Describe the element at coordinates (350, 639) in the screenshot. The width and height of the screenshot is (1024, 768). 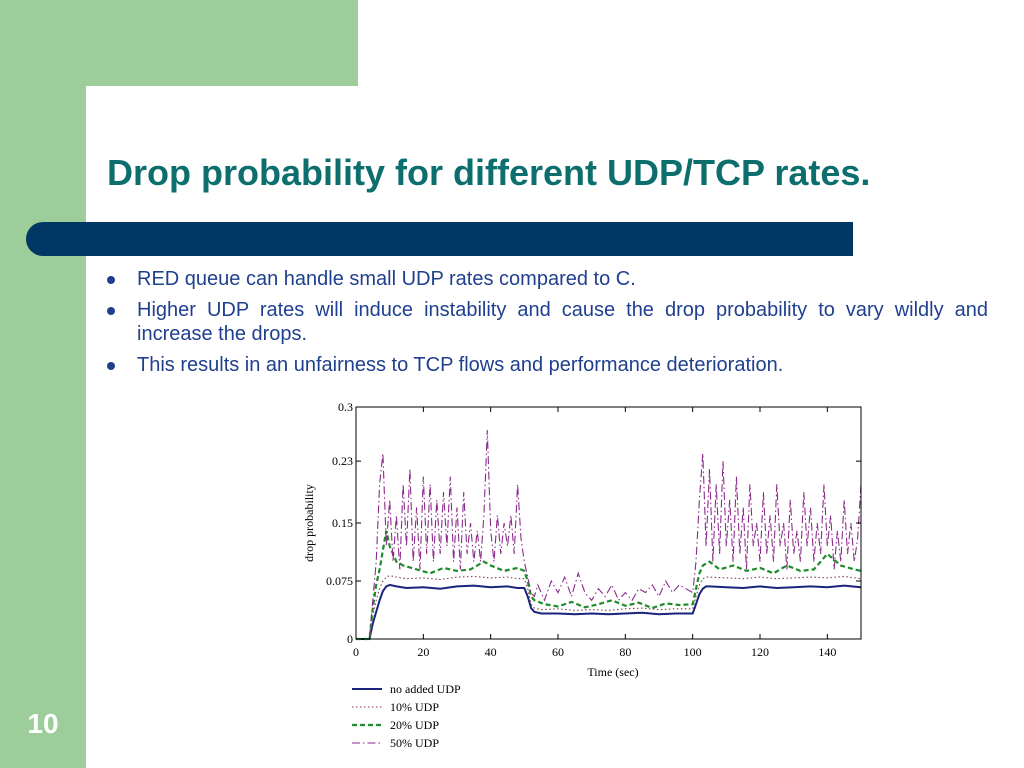
I see `y-tick-label: 0` at that location.